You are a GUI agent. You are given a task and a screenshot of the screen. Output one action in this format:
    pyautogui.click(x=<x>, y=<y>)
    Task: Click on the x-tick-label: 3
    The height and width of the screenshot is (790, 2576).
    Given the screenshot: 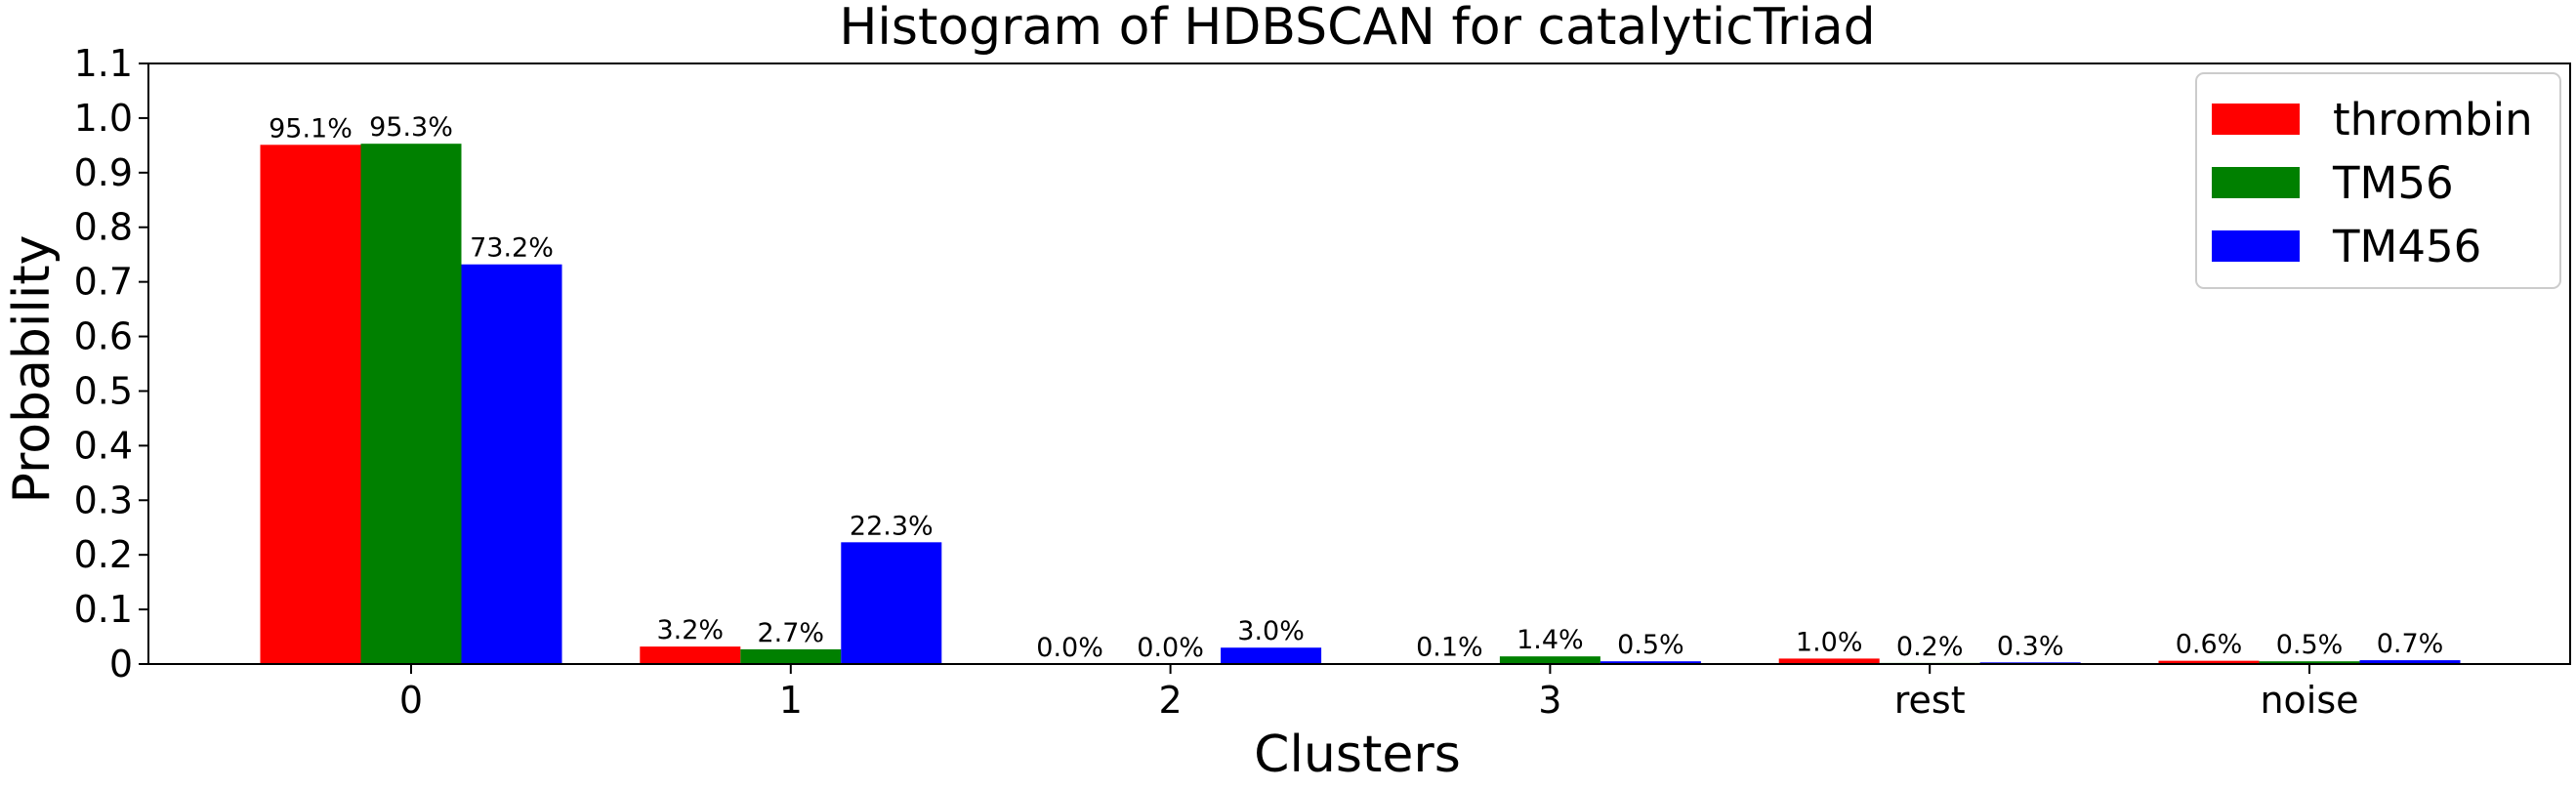 What is the action you would take?
    pyautogui.click(x=1549, y=700)
    